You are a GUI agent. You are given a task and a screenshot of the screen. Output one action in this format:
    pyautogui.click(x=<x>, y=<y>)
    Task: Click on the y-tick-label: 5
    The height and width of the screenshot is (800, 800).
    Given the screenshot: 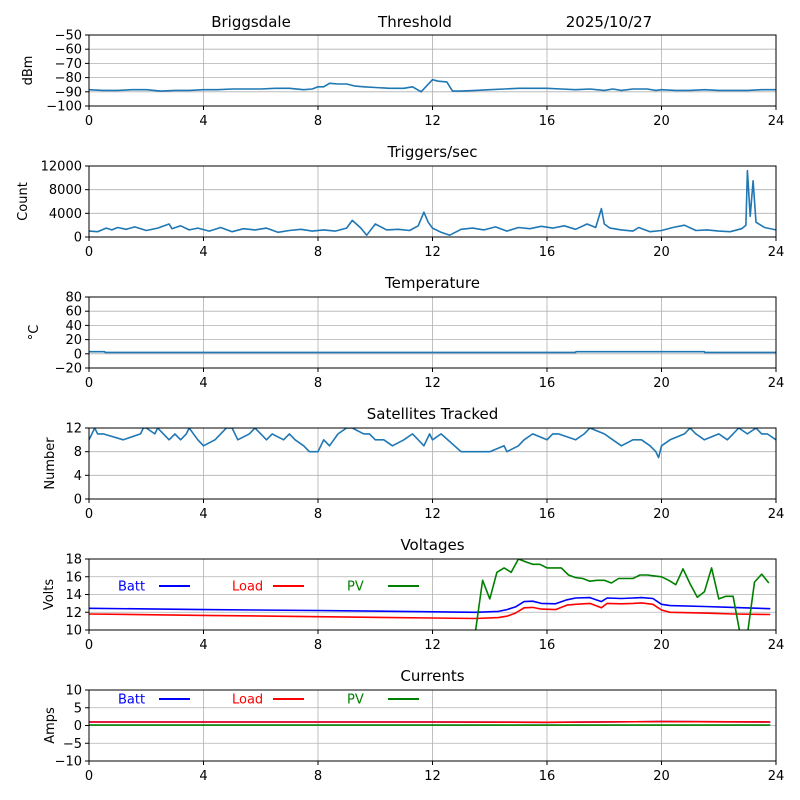 What is the action you would take?
    pyautogui.click(x=78, y=708)
    